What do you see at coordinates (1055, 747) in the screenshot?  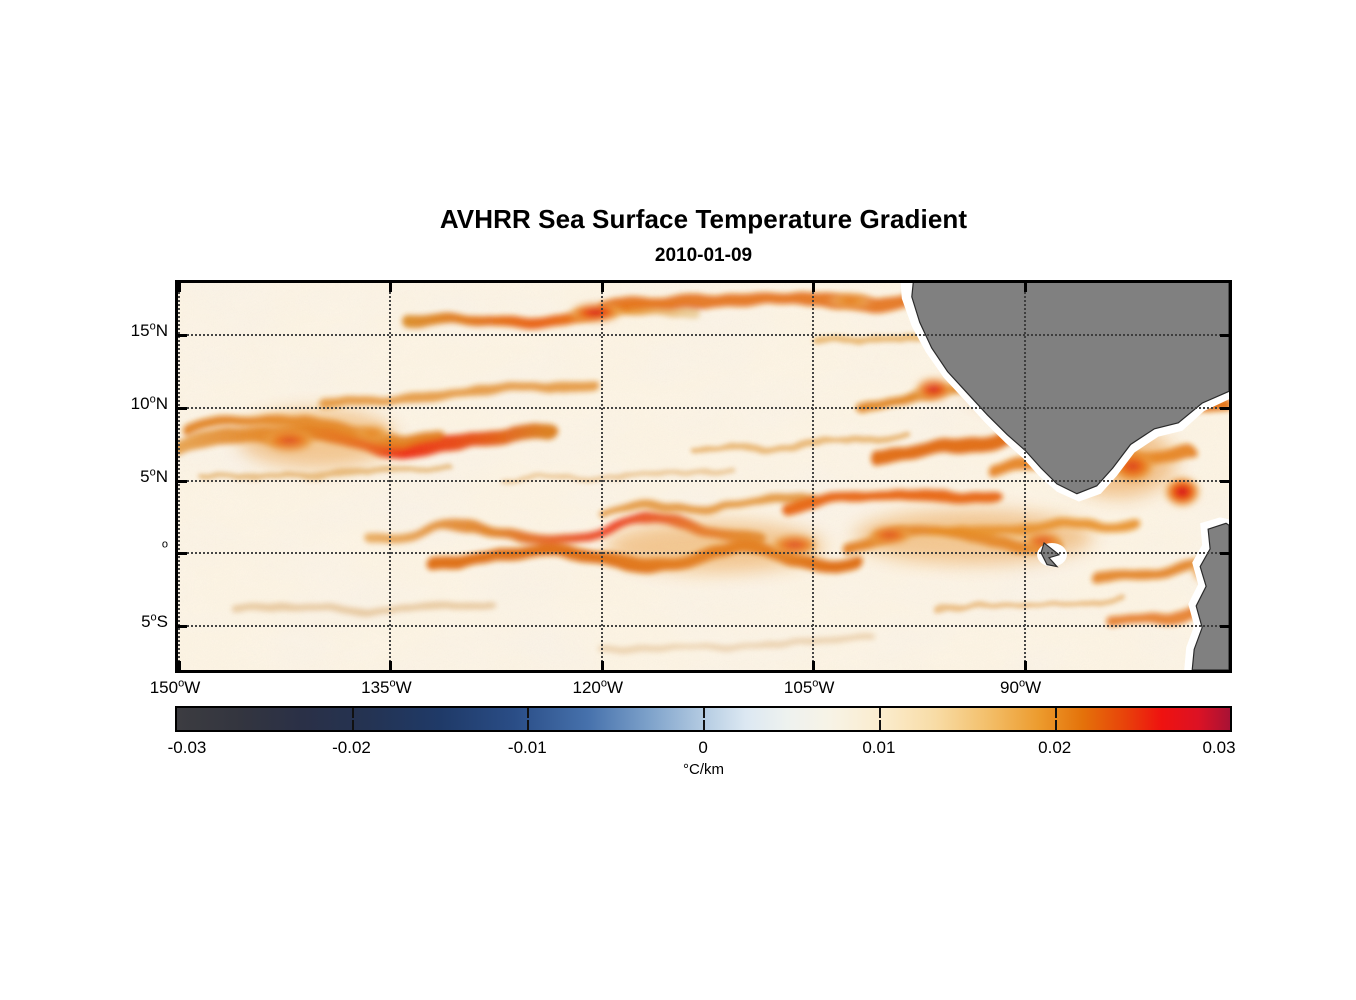 I see `colorbar-label-pos002: 0.02` at bounding box center [1055, 747].